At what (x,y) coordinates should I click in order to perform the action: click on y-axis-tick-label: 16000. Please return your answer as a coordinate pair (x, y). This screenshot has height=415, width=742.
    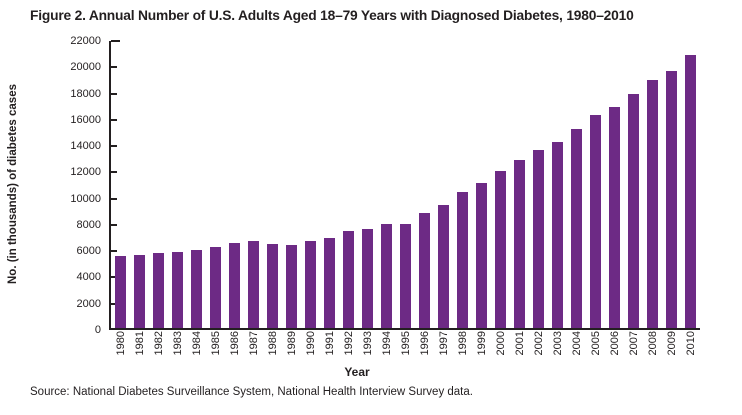
    Looking at the image, I should click on (85, 119).